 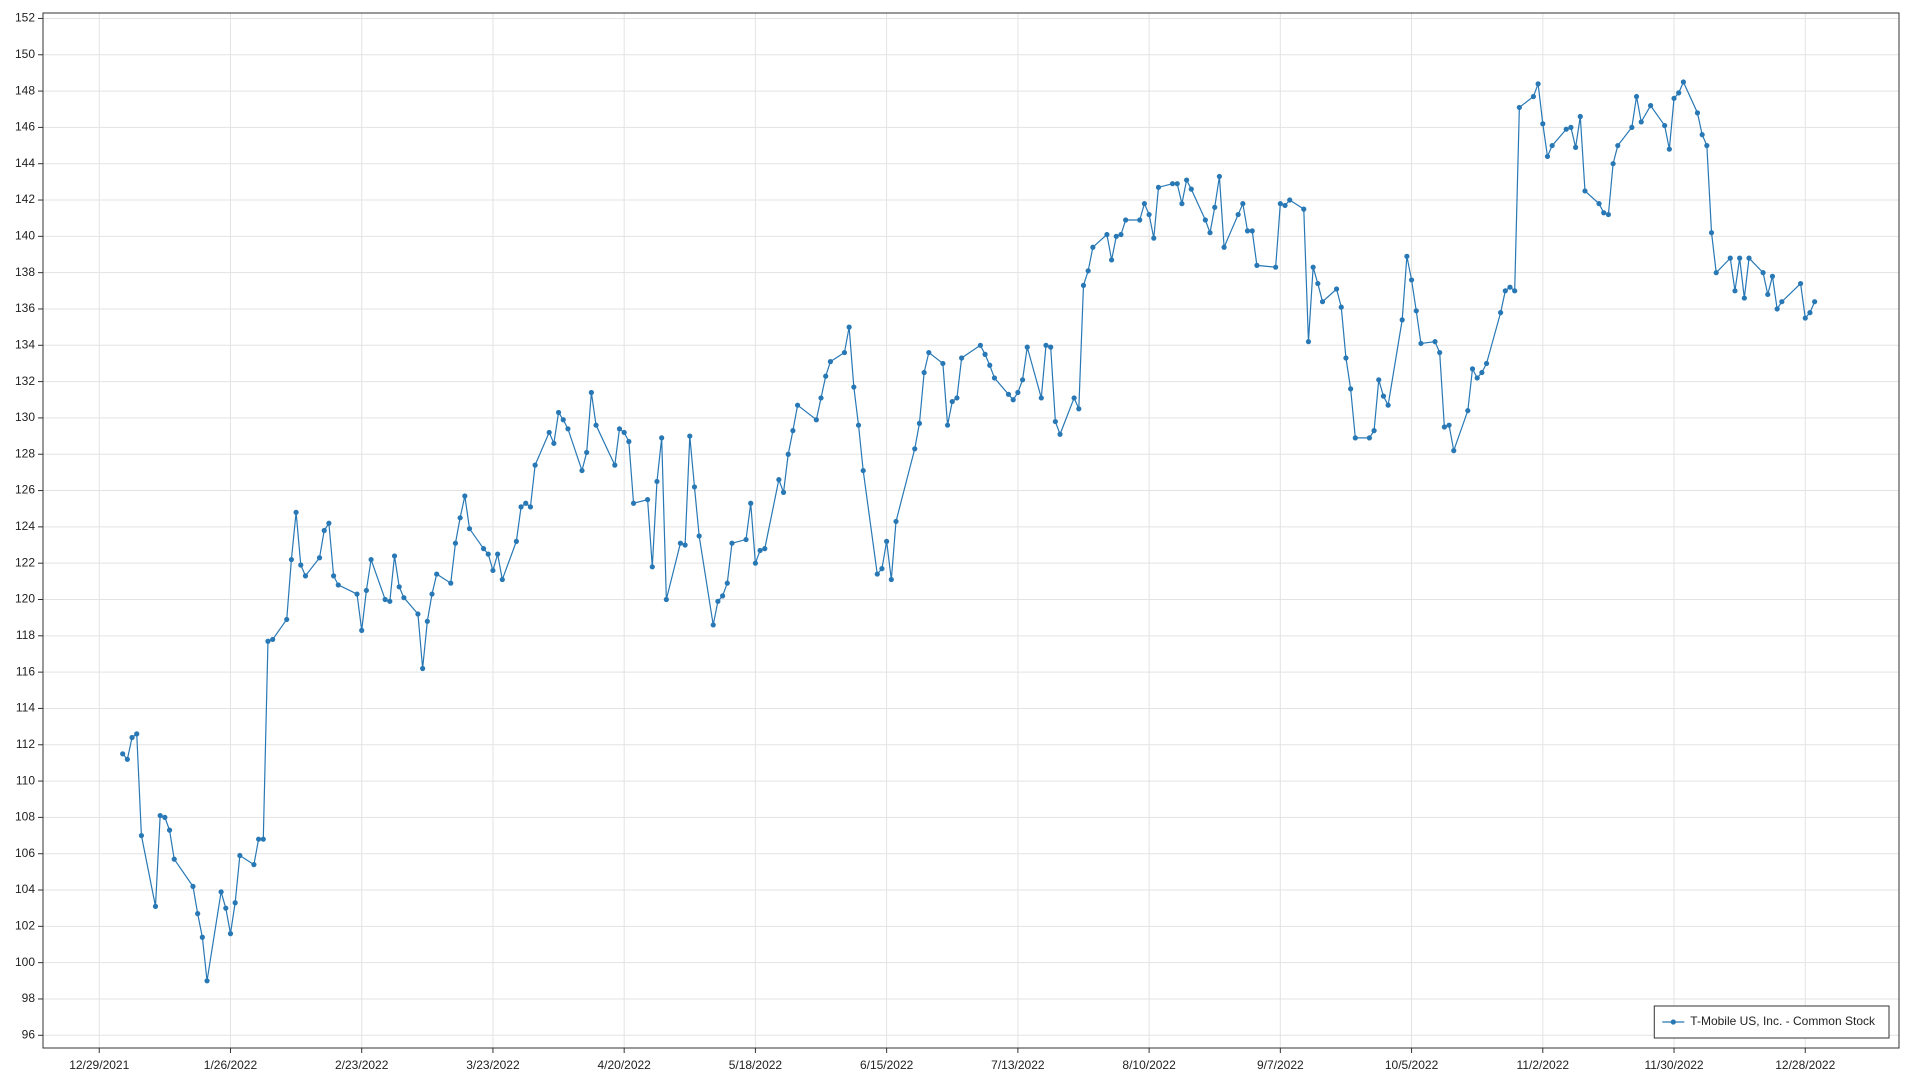 I want to click on y-tick-label: 124, so click(x=25, y=526).